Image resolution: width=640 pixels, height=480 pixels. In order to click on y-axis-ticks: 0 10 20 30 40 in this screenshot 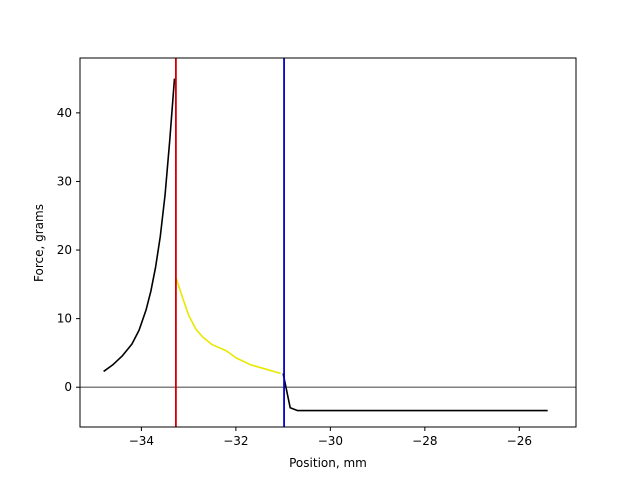, I will do `click(68, 250)`.